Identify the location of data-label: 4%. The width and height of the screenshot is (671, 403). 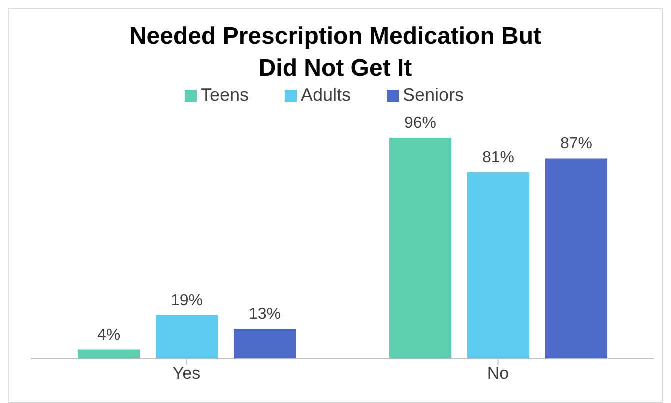
(109, 335).